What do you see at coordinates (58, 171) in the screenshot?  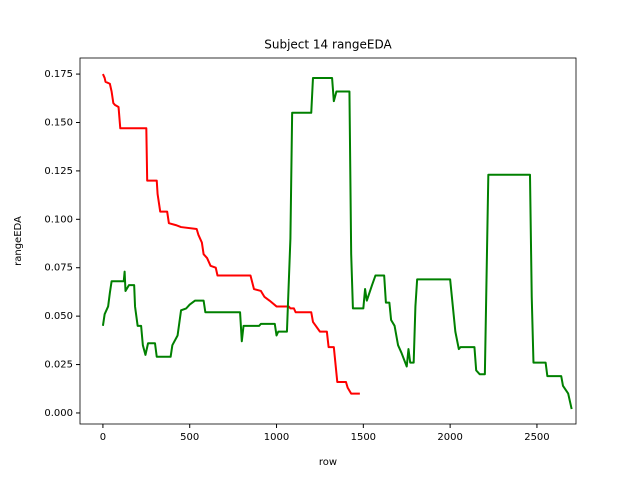 I see `y-tick-label: 0.125` at bounding box center [58, 171].